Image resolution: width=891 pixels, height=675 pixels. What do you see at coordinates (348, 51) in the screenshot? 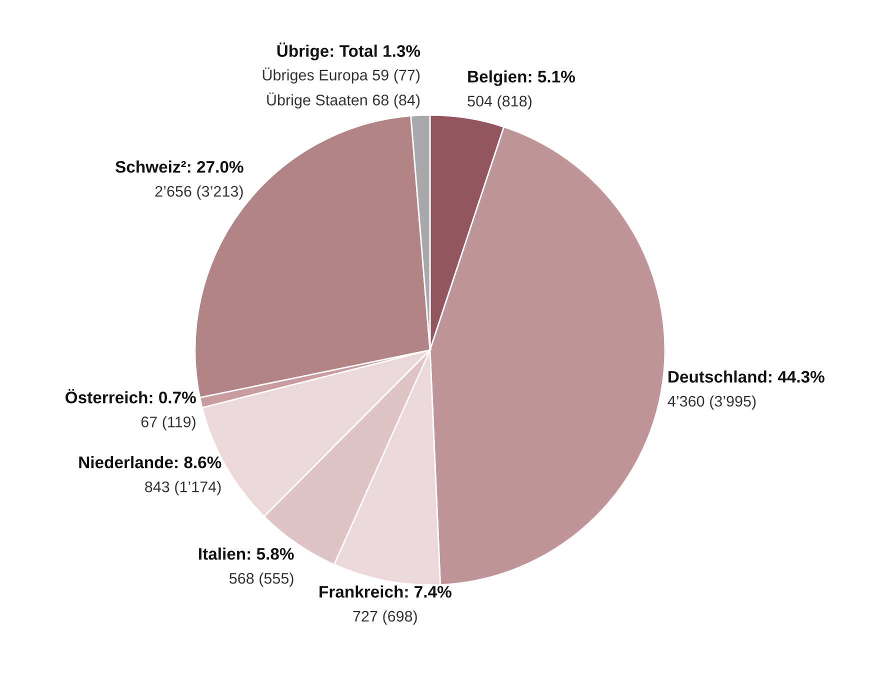
I see `slice-label: Übrige: Total 1.3%` at bounding box center [348, 51].